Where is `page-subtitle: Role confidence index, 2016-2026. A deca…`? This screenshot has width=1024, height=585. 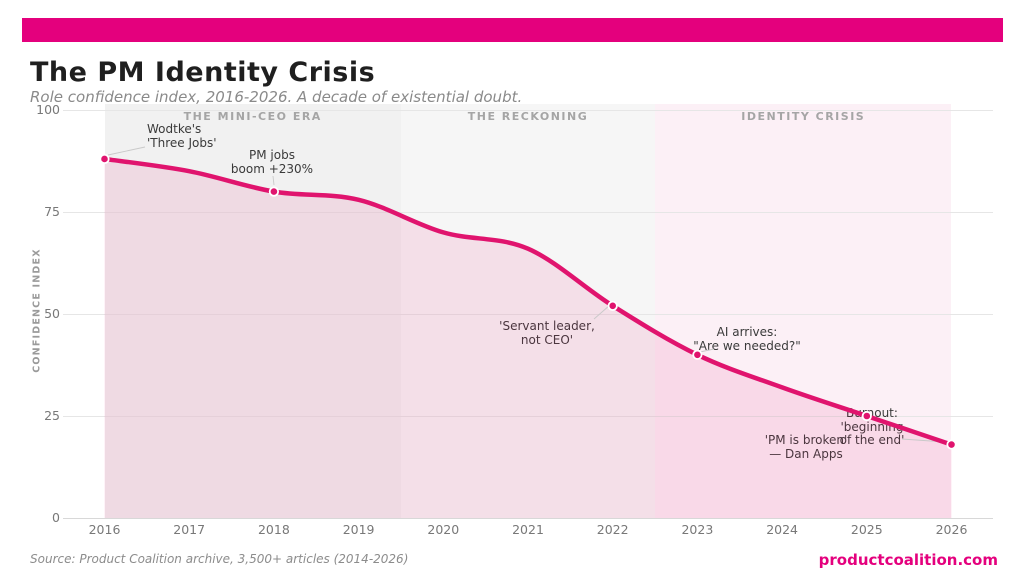 page-subtitle: Role confidence index, 2016-2026. A deca… is located at coordinates (276, 97).